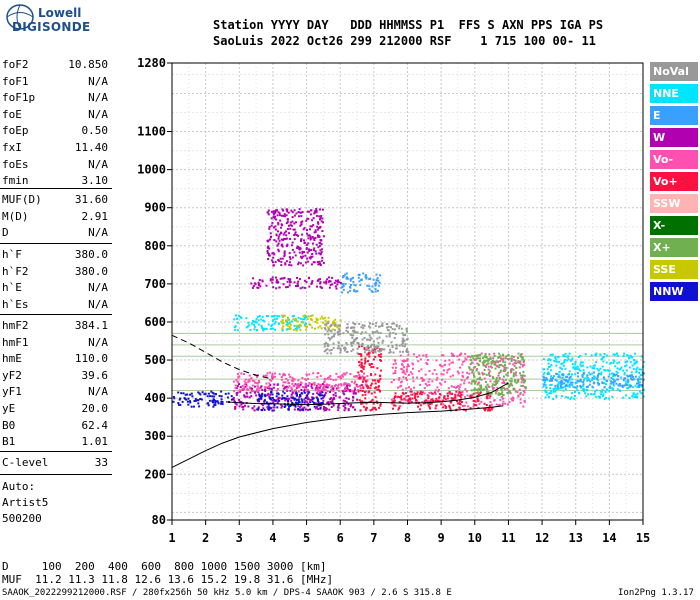 The width and height of the screenshot is (700, 600). I want to click on param-name: yE, so click(9, 408).